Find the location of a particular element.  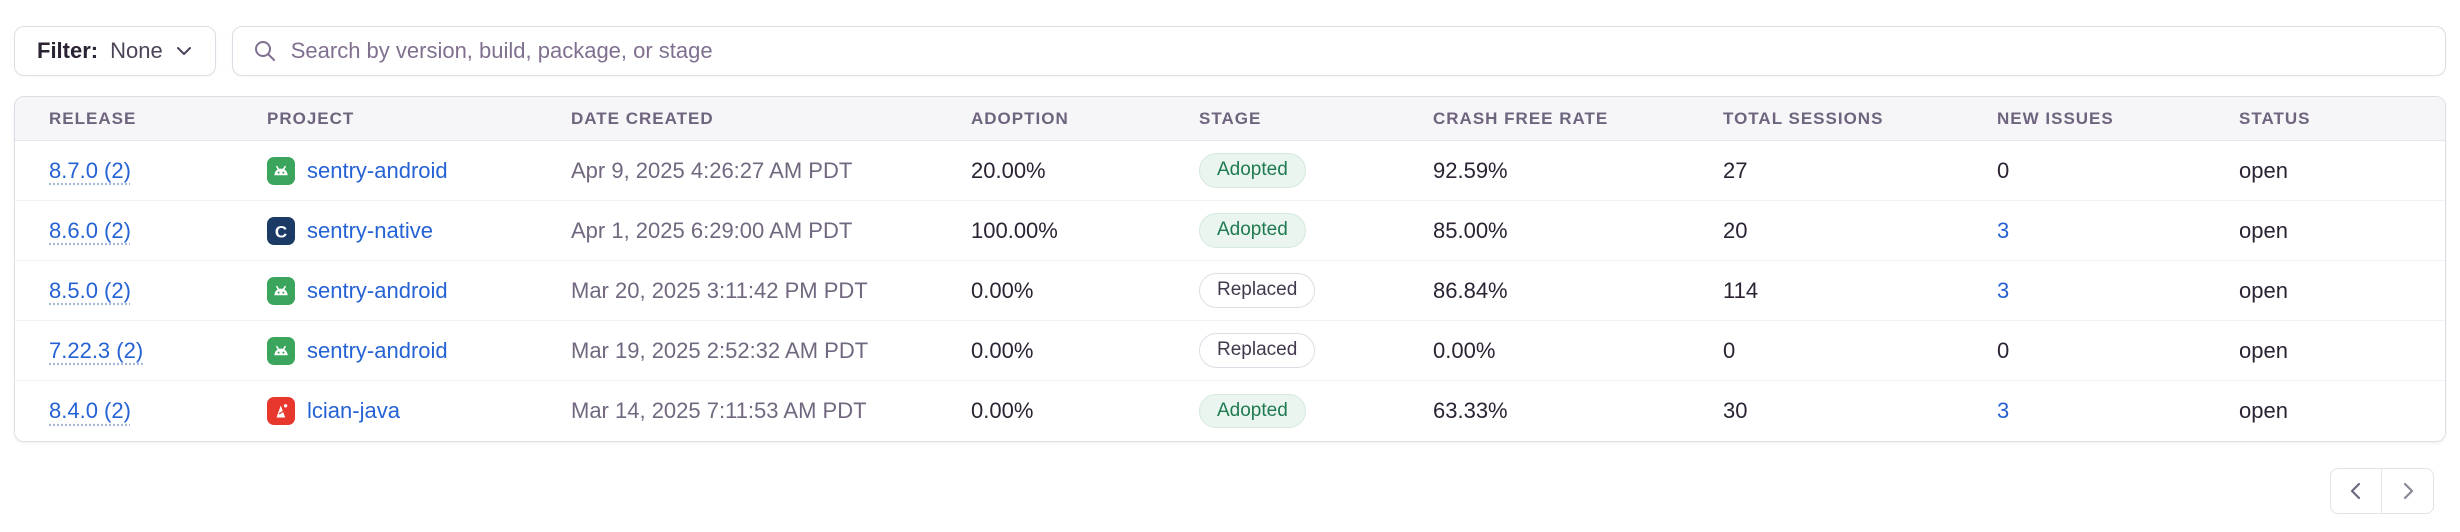

chevron-down-icon is located at coordinates (184, 51).